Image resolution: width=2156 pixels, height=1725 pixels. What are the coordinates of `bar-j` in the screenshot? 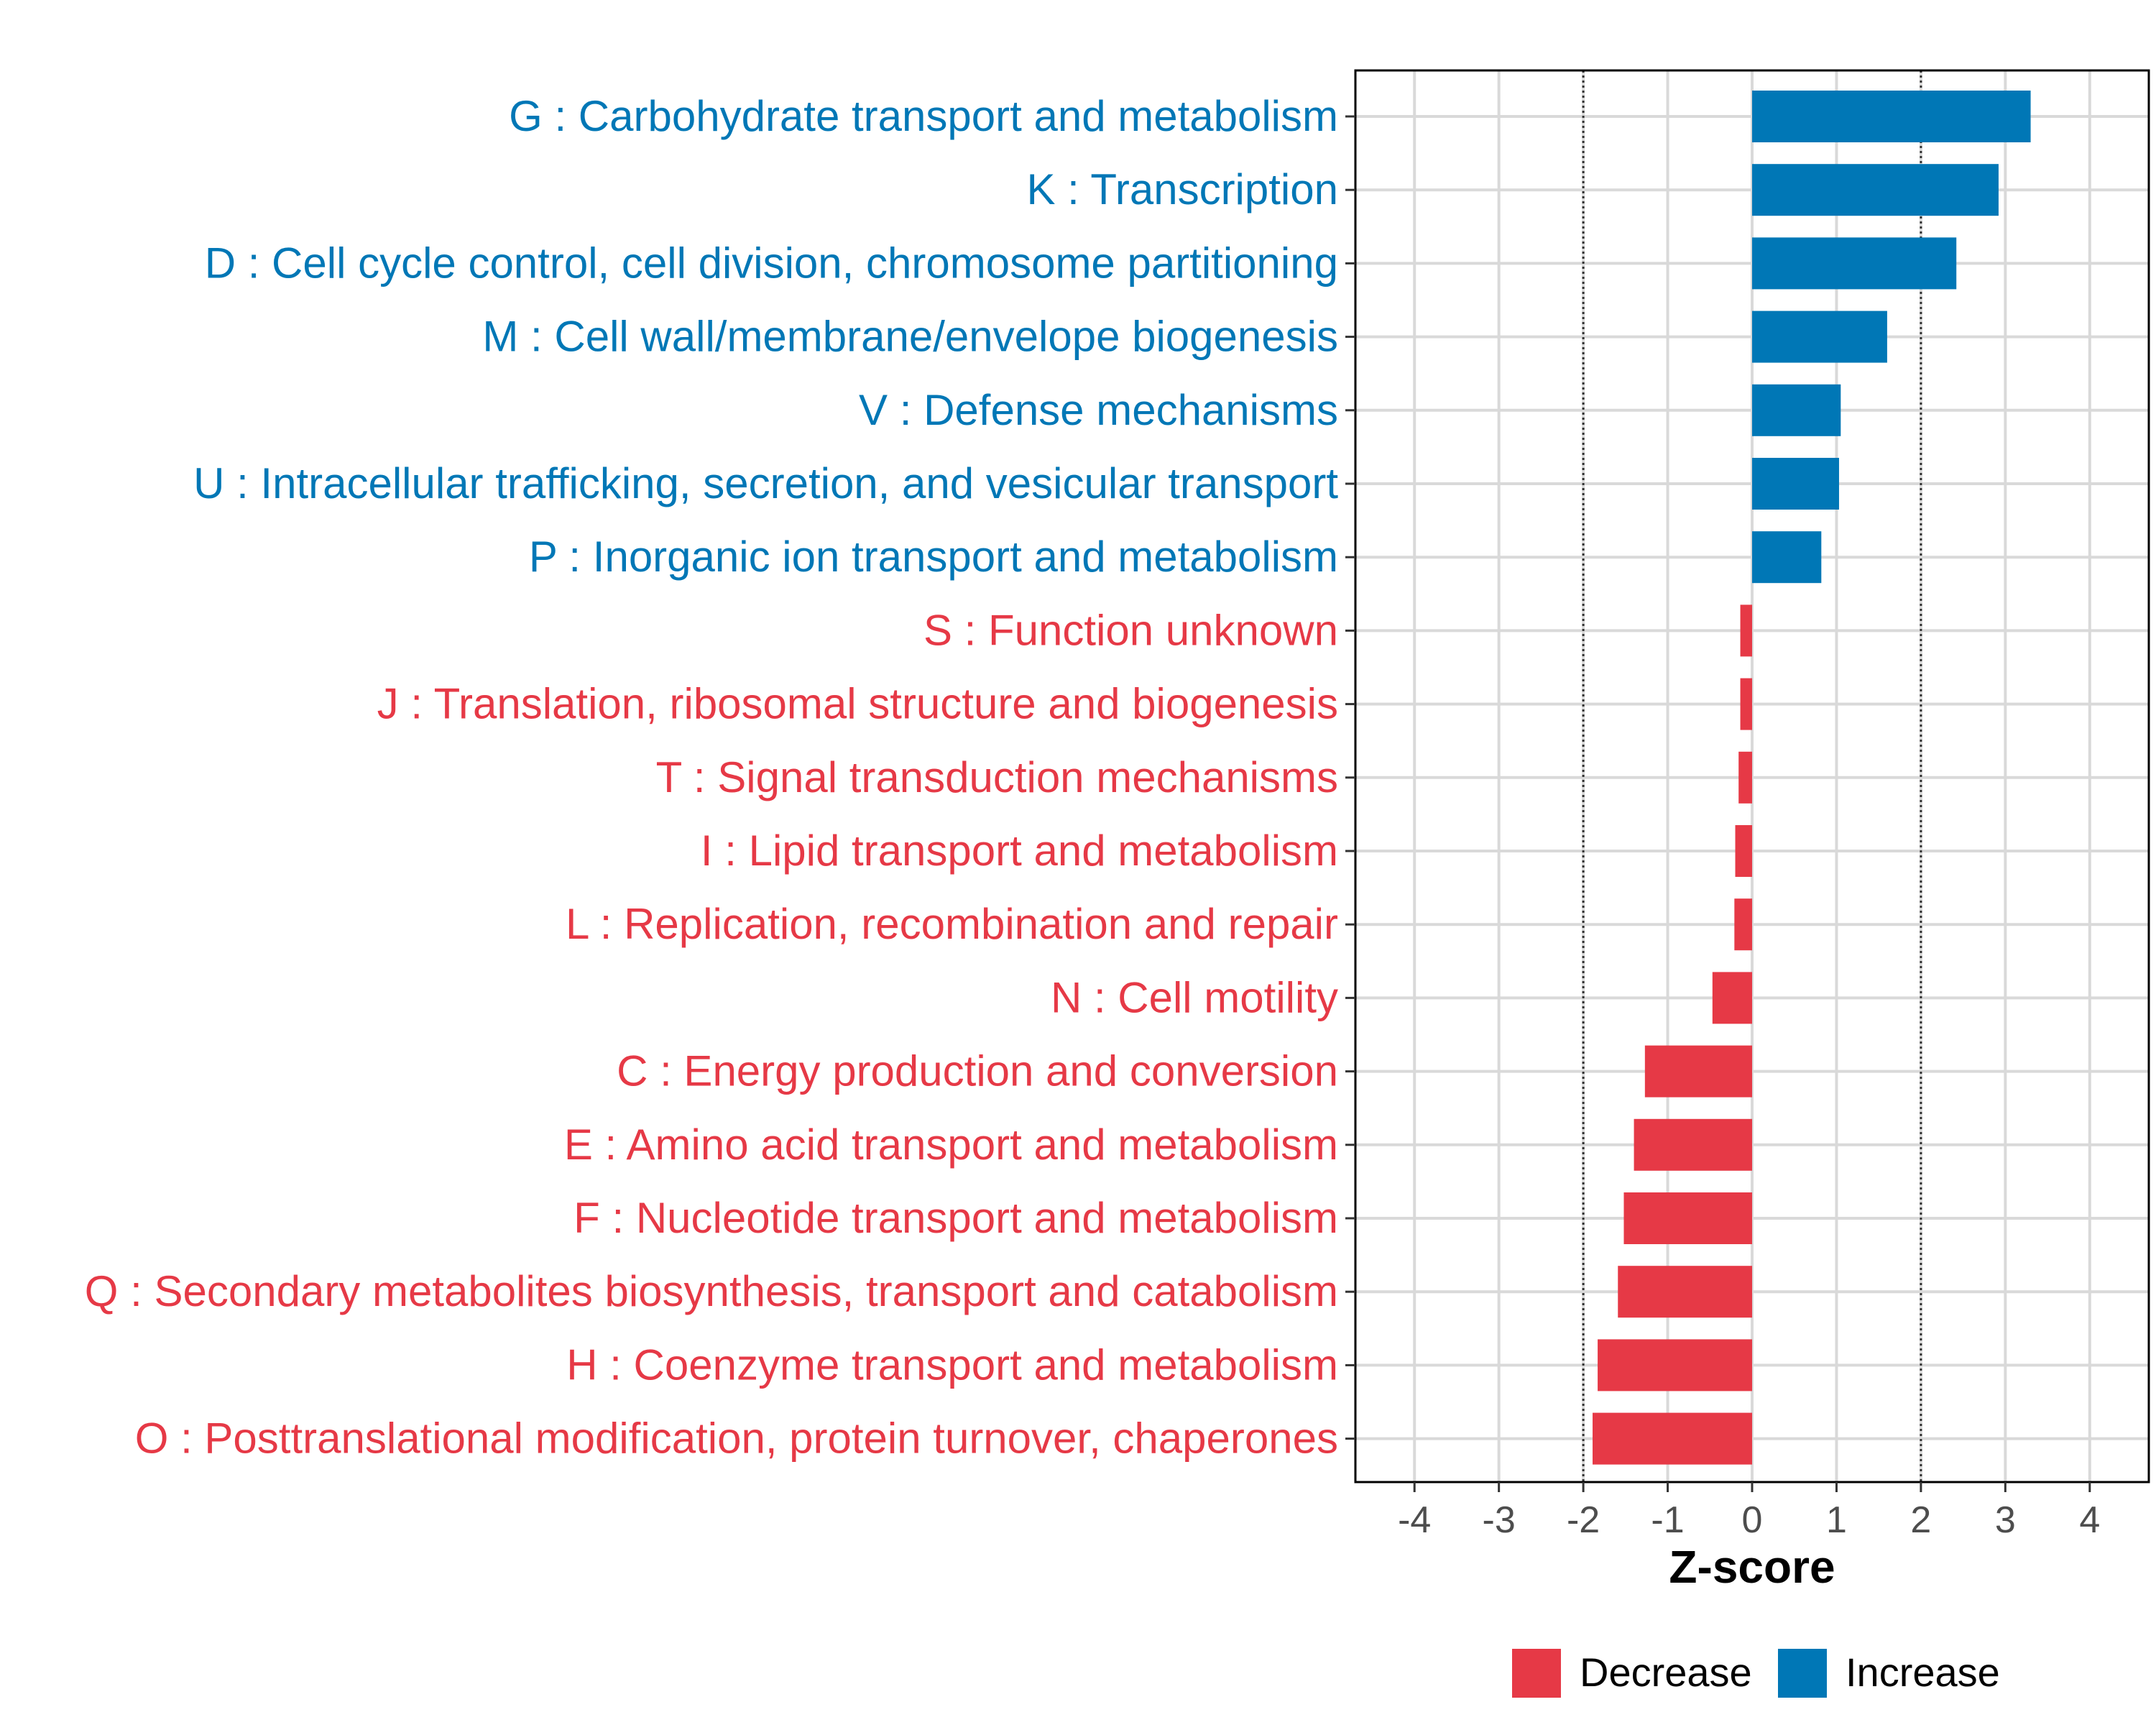 It's located at (1746, 704).